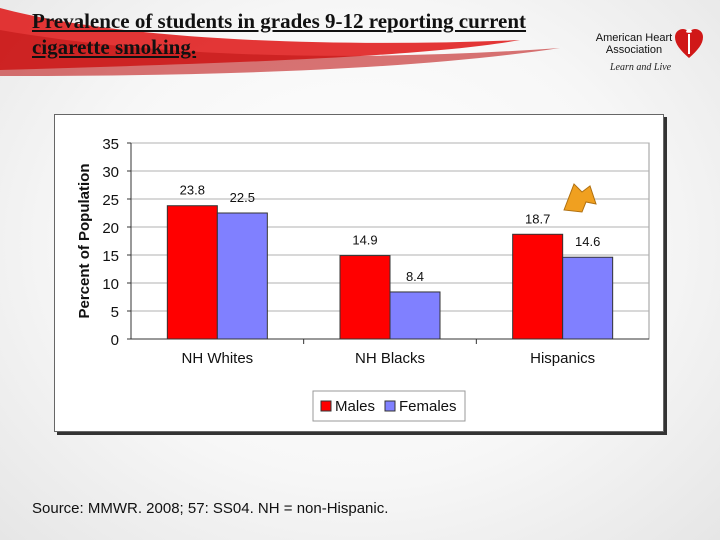 The width and height of the screenshot is (720, 540). I want to click on legend-swatch-males, so click(326, 406).